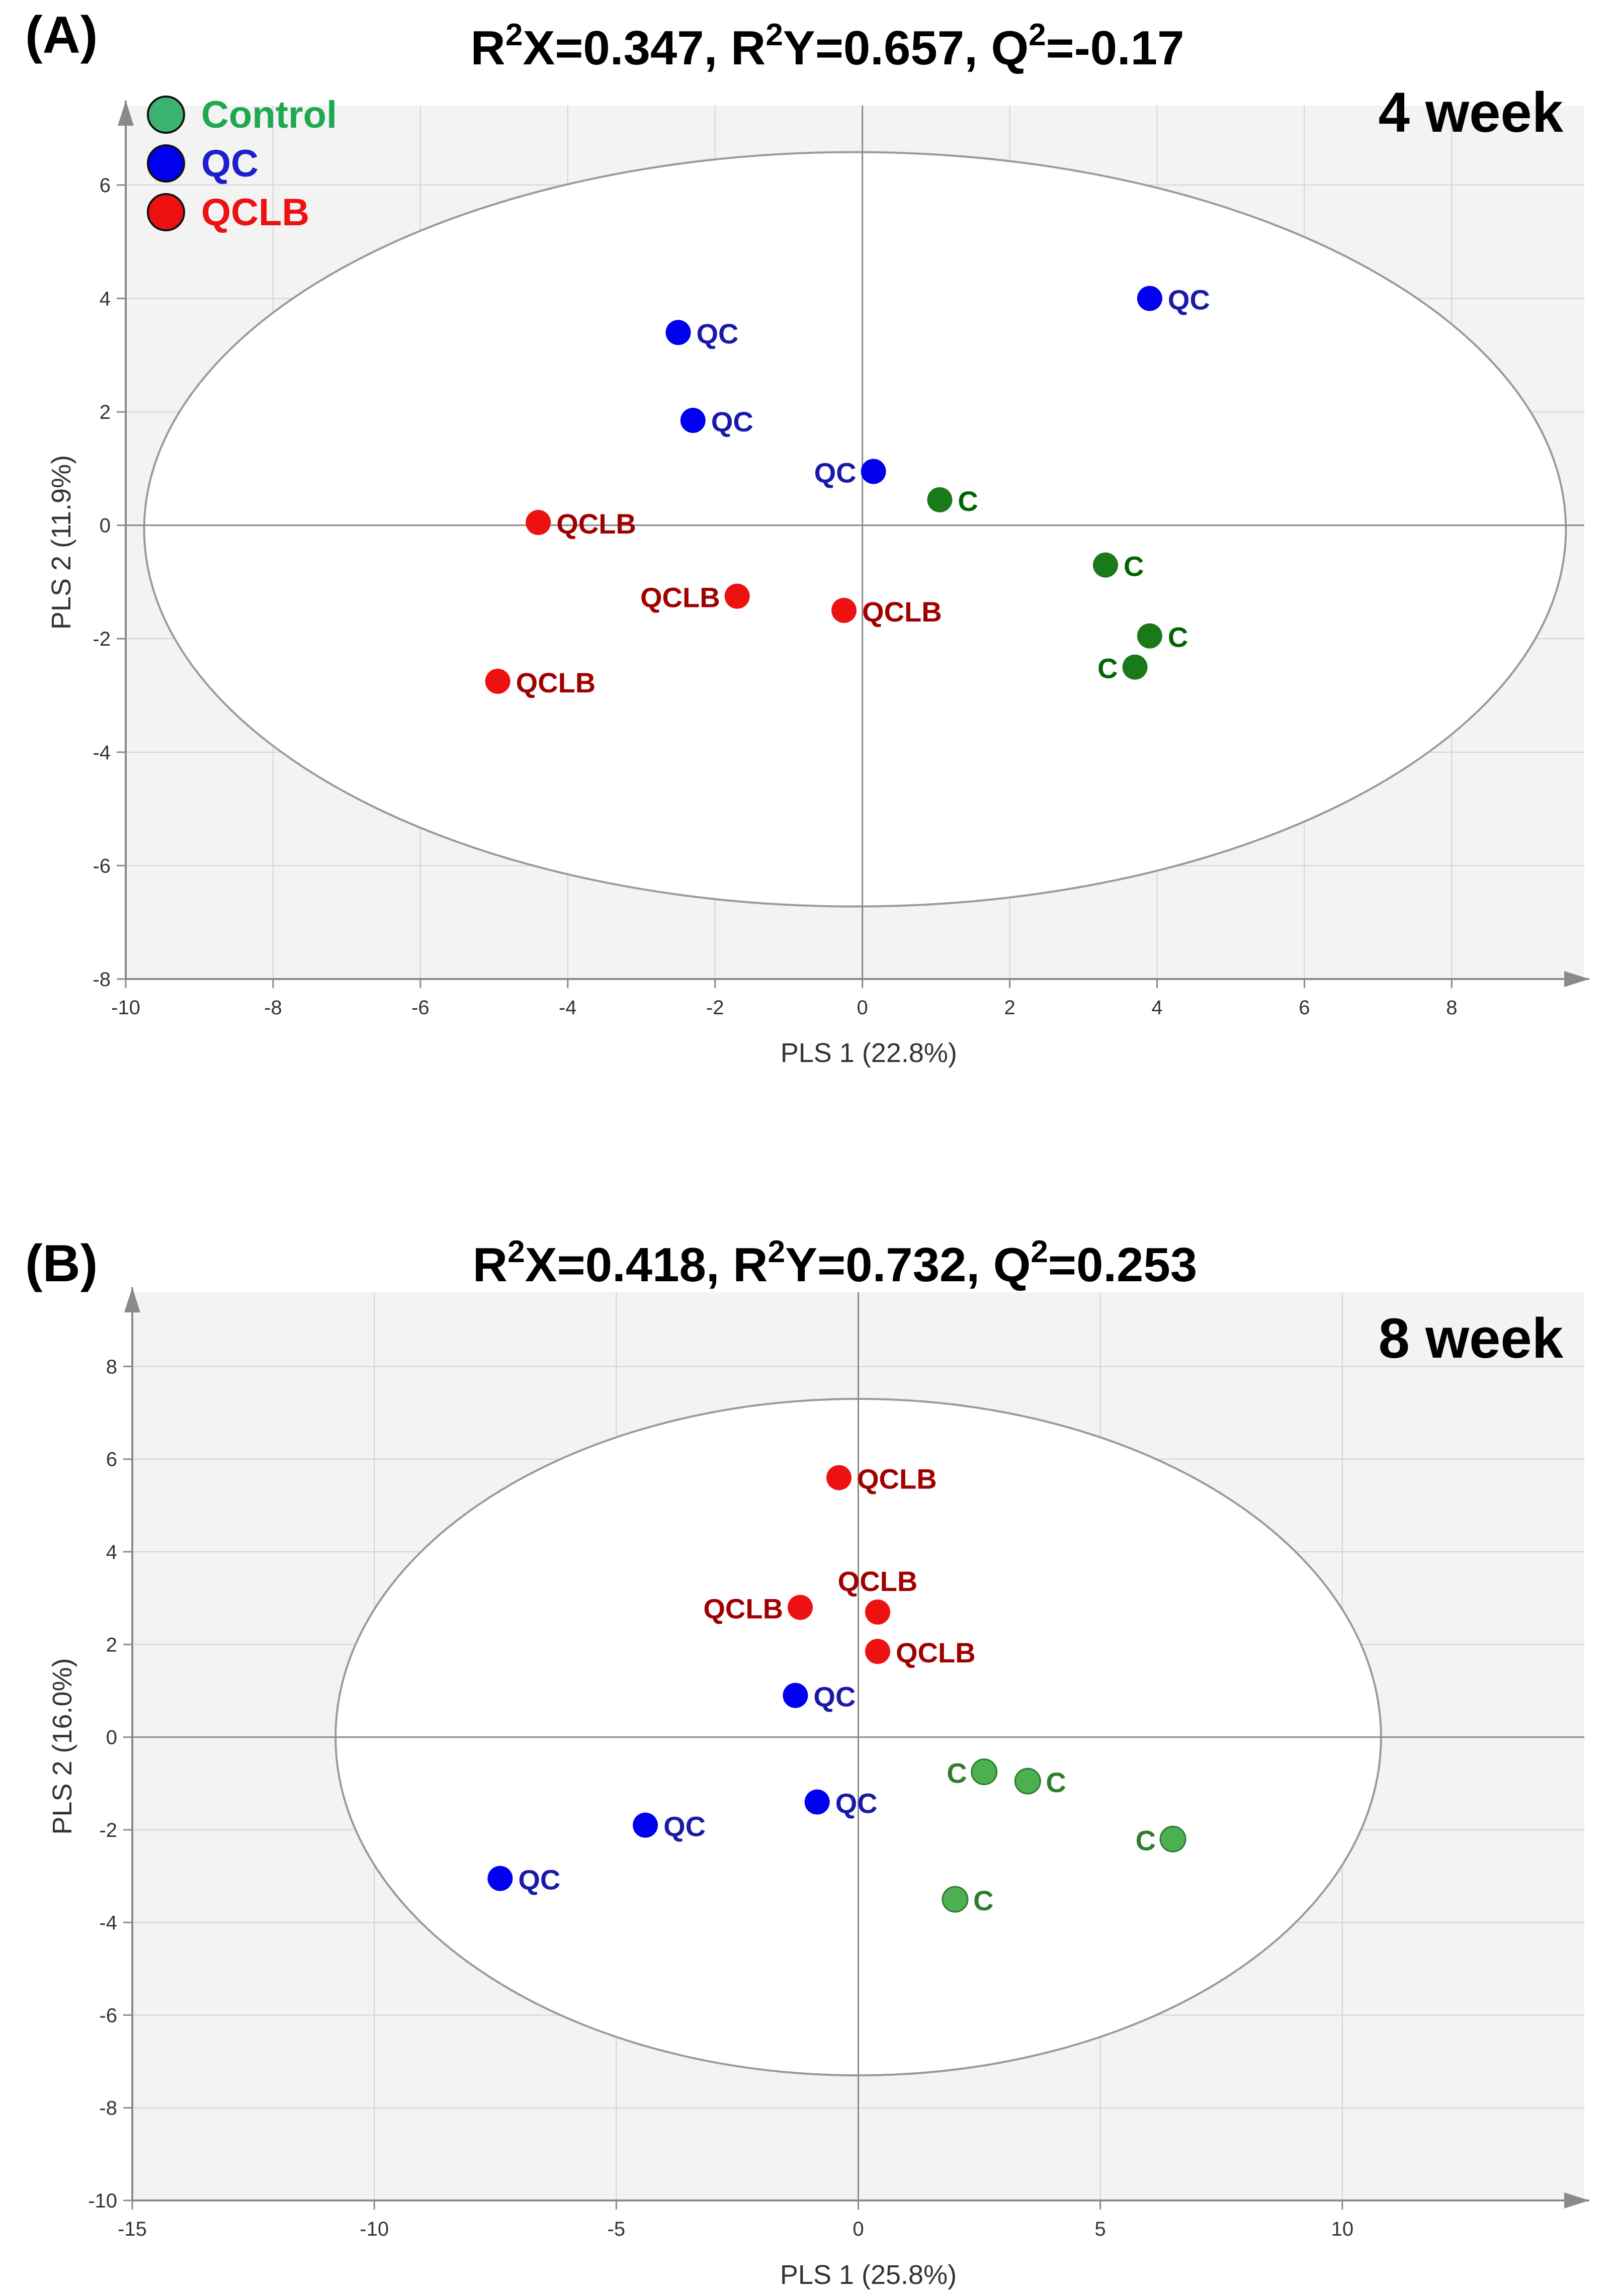 The image size is (1616, 2296). I want to click on legend: Control QC QCLB, so click(242, 164).